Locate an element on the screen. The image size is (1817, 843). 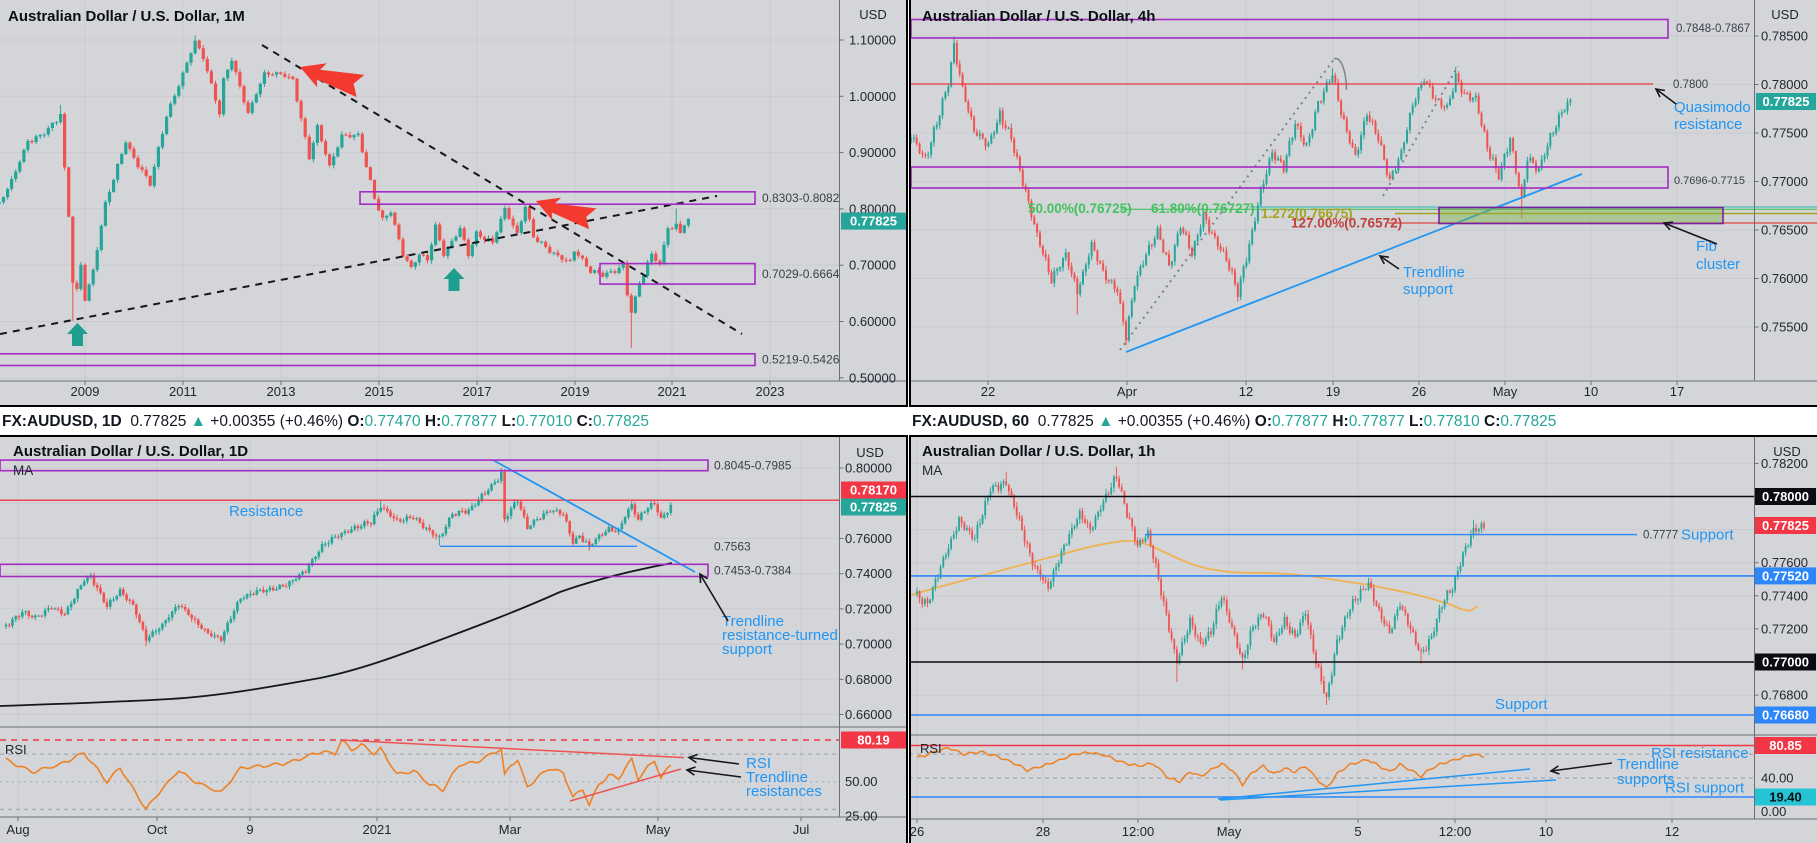
svg-text: 0.77600 is located at coordinates (1784, 562).